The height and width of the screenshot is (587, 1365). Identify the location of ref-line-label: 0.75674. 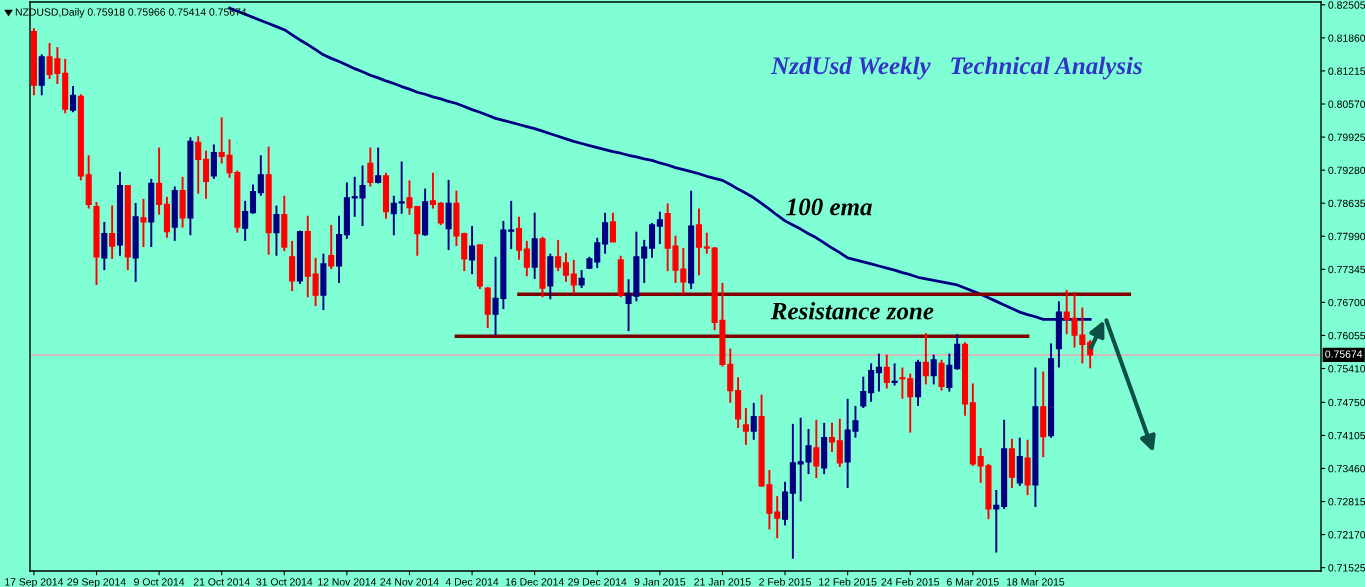
(1344, 354).